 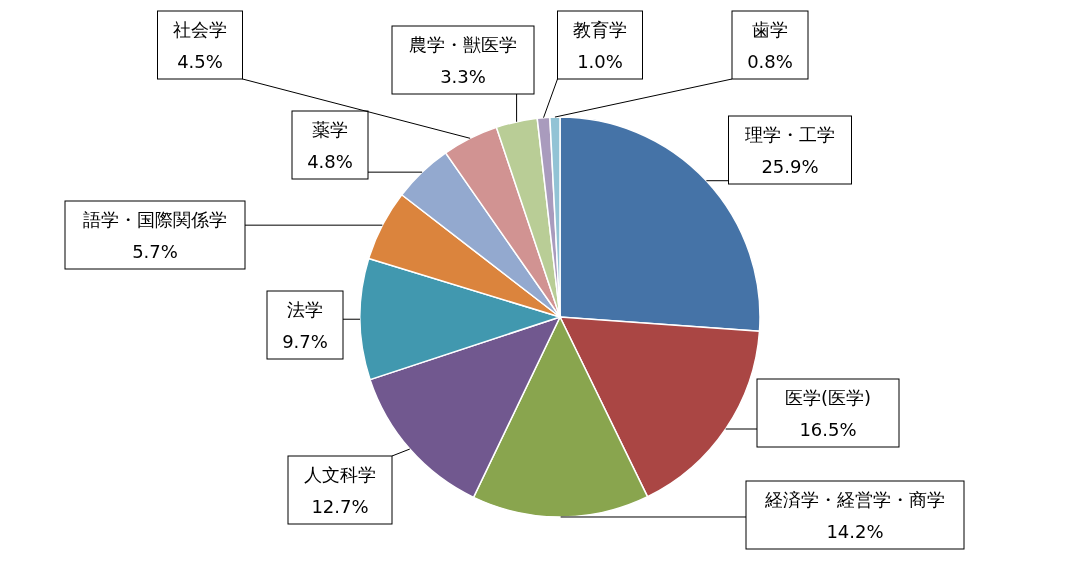 I want to click on slice-label: 人文科学, so click(x=340, y=474).